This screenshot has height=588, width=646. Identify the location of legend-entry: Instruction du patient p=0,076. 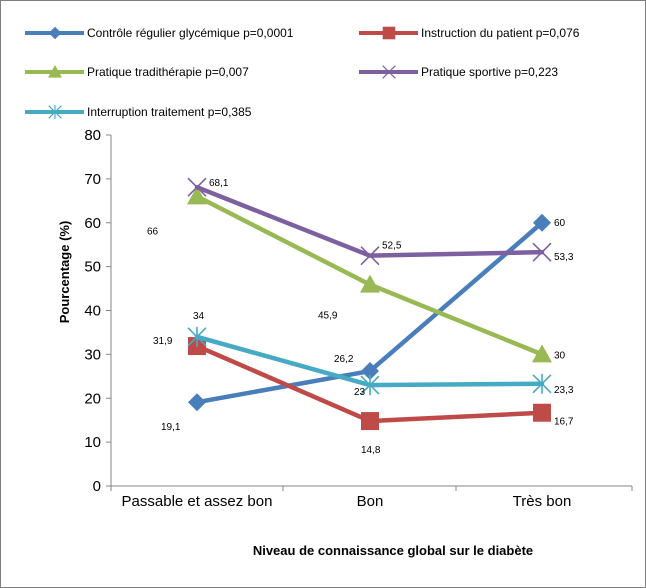
(469, 33).